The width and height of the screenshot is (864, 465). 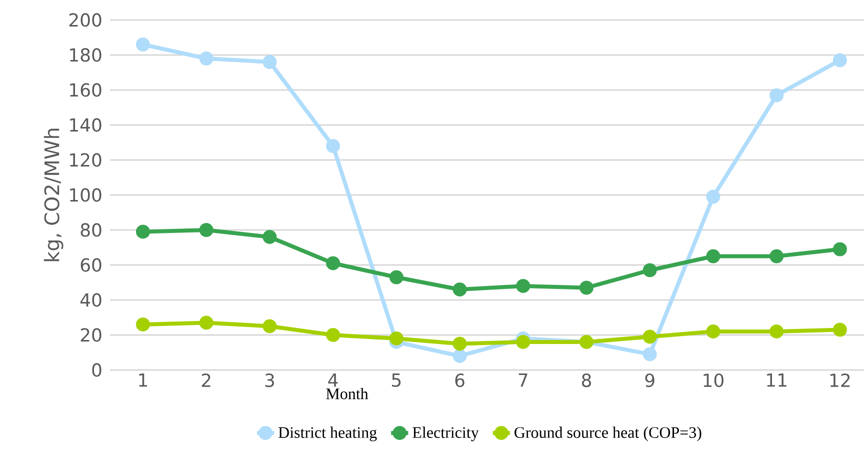 I want to click on legend-label: Electricity, so click(x=445, y=434).